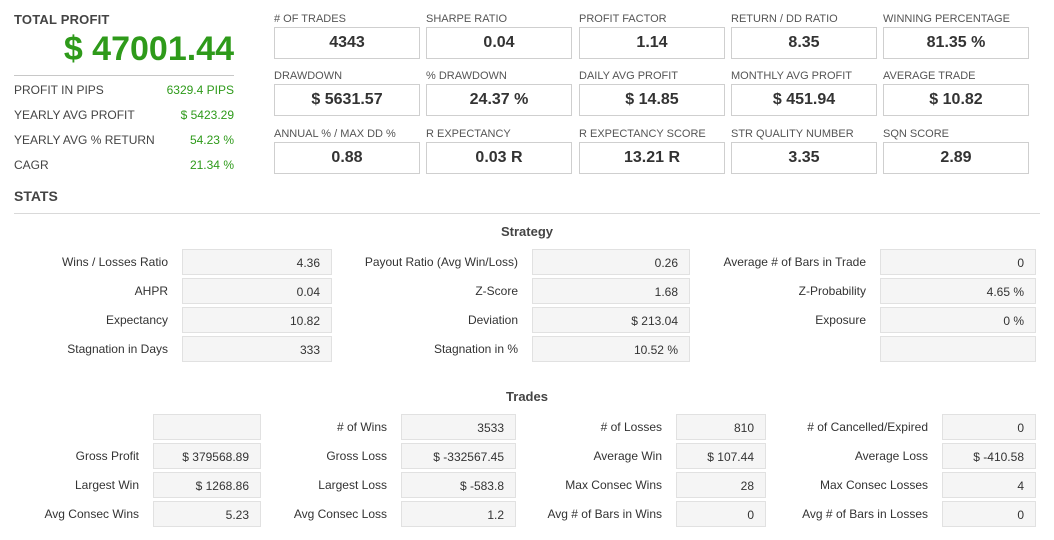  I want to click on metric-value: 24.37 %, so click(499, 100).